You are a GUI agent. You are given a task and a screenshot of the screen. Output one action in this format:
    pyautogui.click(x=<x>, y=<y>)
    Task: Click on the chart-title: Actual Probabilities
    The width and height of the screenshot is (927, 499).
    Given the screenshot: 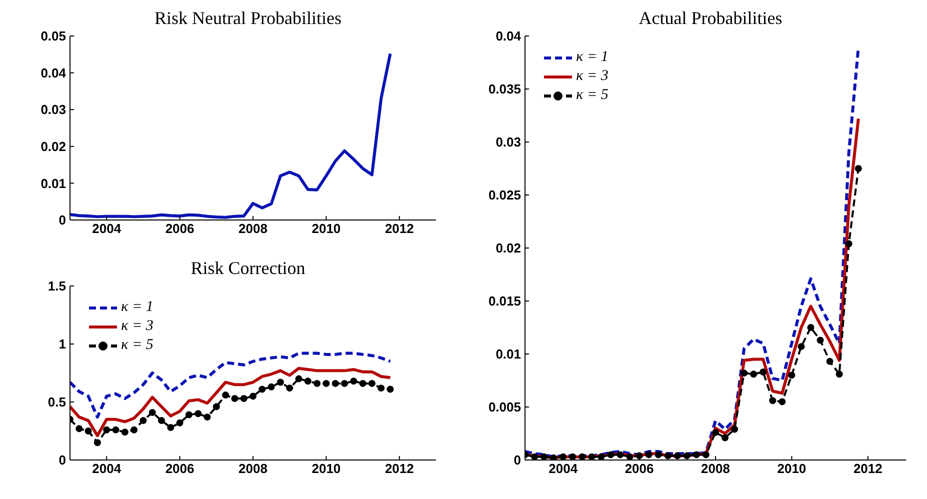 What is the action you would take?
    pyautogui.click(x=711, y=19)
    